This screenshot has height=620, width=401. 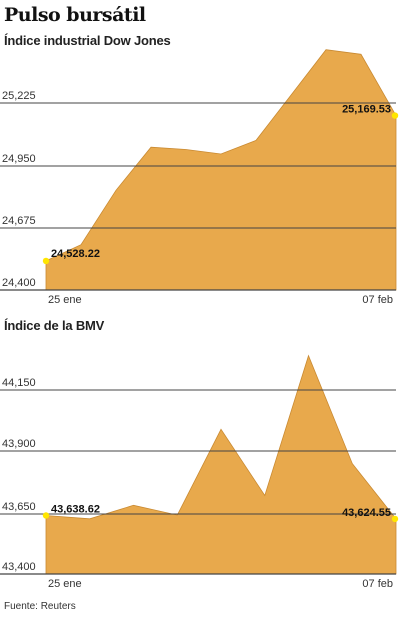 What do you see at coordinates (75, 15) in the screenshot?
I see `page-title: Pulso bursátil` at bounding box center [75, 15].